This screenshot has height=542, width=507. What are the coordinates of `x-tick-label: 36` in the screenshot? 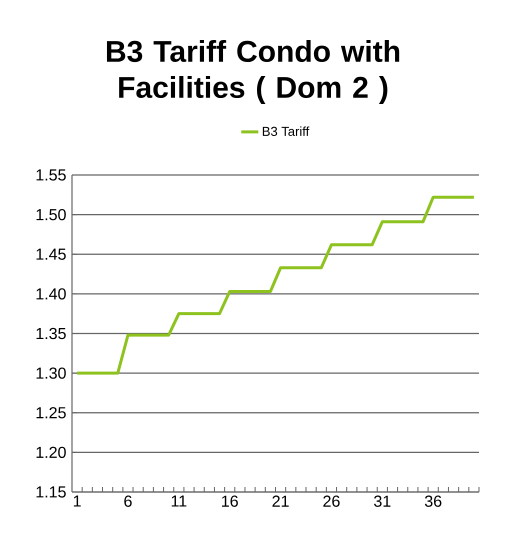 It's located at (433, 501).